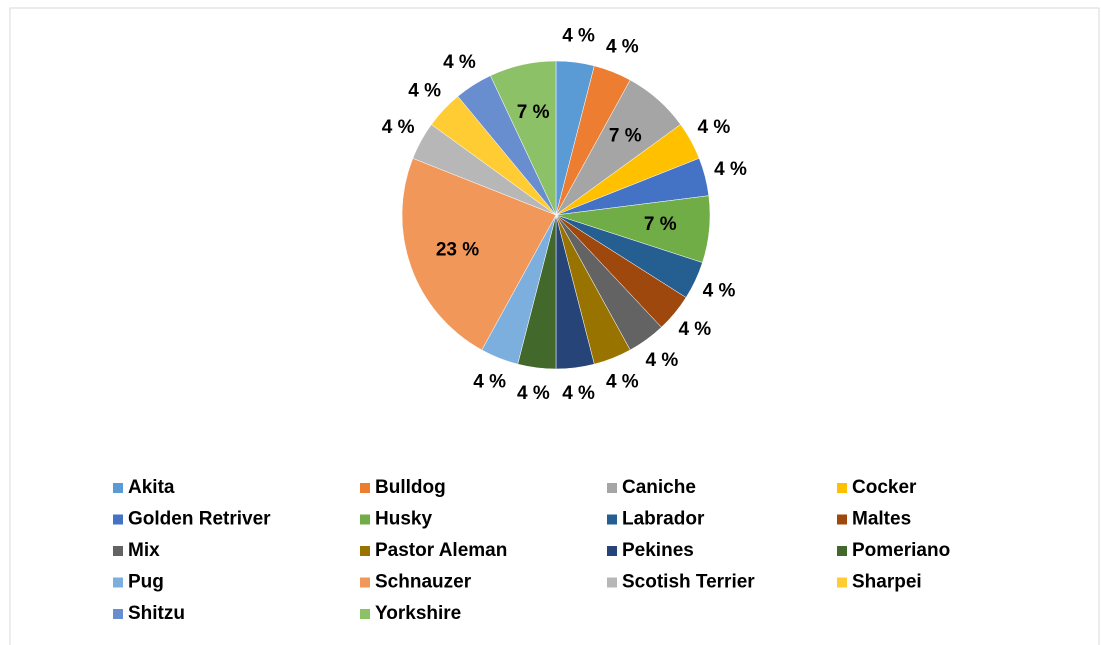 Image resolution: width=1101 pixels, height=645 pixels. What do you see at coordinates (658, 550) in the screenshot?
I see `legend-label: Pekines` at bounding box center [658, 550].